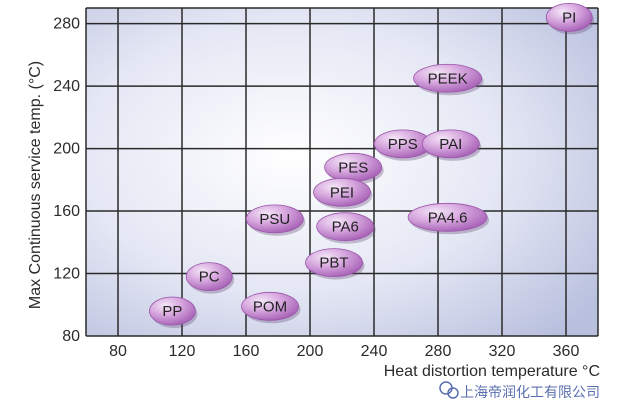 The height and width of the screenshot is (420, 640). Describe the element at coordinates (438, 351) in the screenshot. I see `x-tick-label: 280` at that location.